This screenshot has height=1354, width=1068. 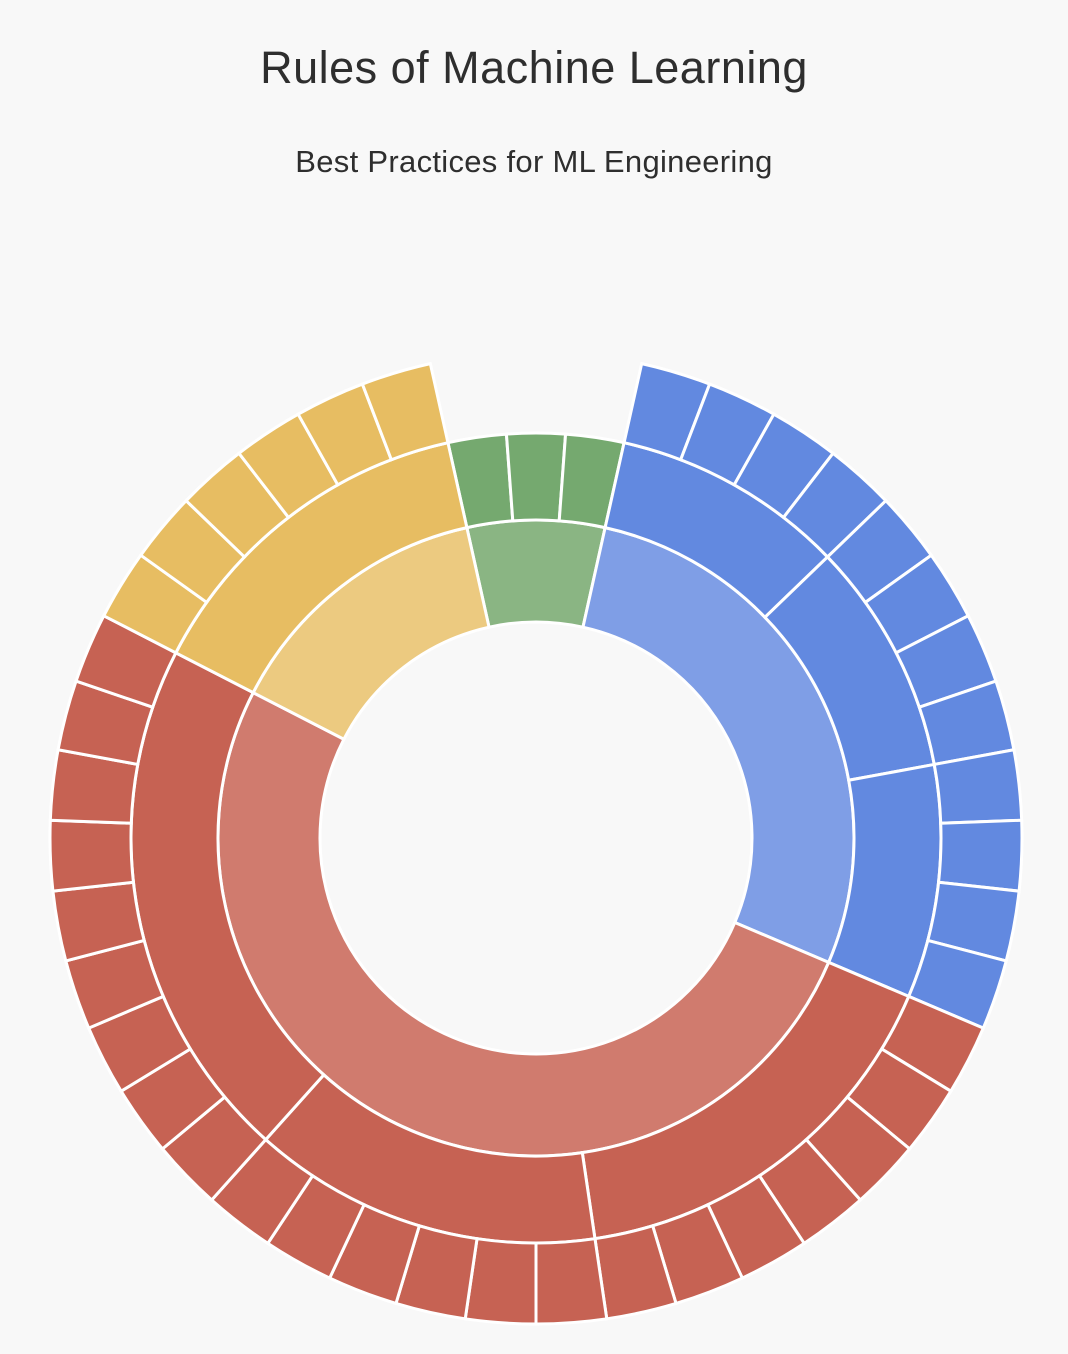 I want to click on page-title: Rules of Machine Learning, so click(x=534, y=67).